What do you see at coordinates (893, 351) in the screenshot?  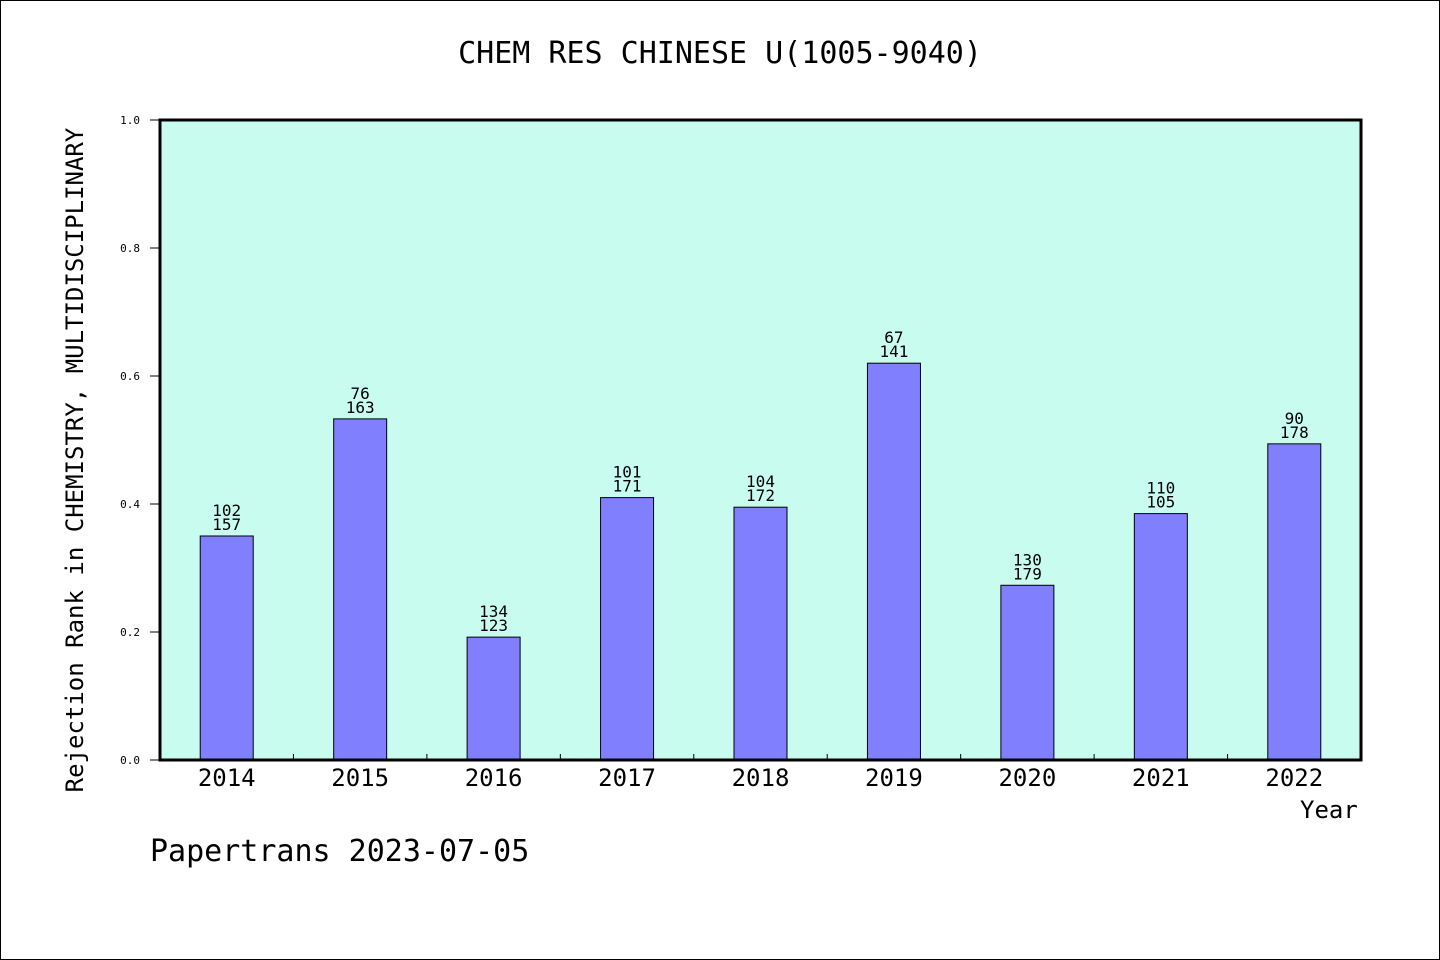 I see `bar-label-bottom: 141` at bounding box center [893, 351].